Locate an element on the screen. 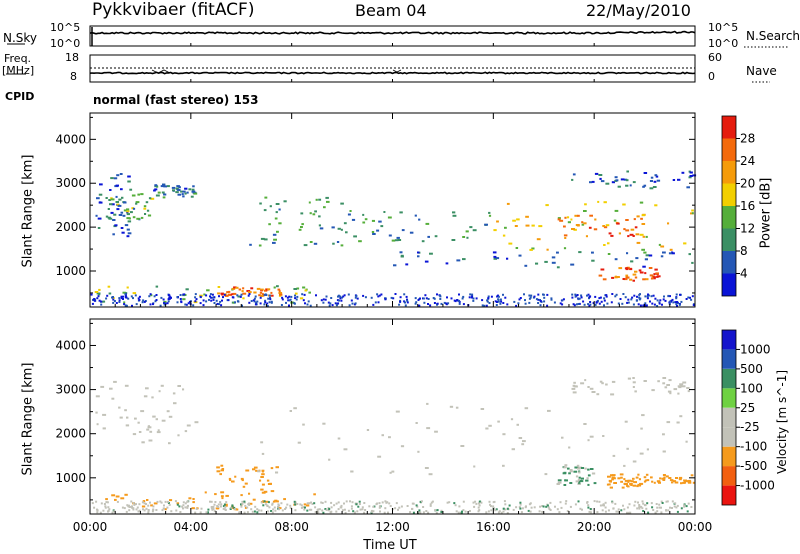 This screenshot has height=554, width=800. power-colorbar-label-6: 28 is located at coordinates (747, 139).